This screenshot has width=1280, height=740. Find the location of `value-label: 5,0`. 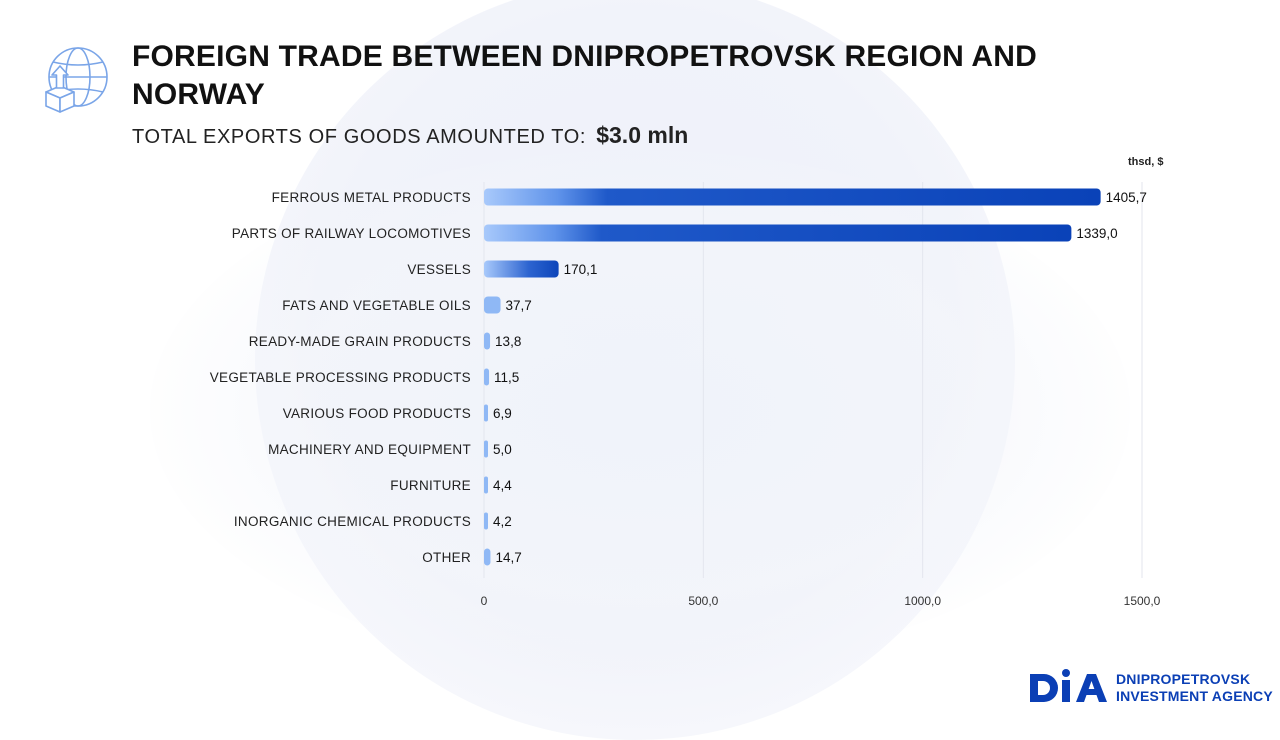

value-label: 5,0 is located at coordinates (502, 449).